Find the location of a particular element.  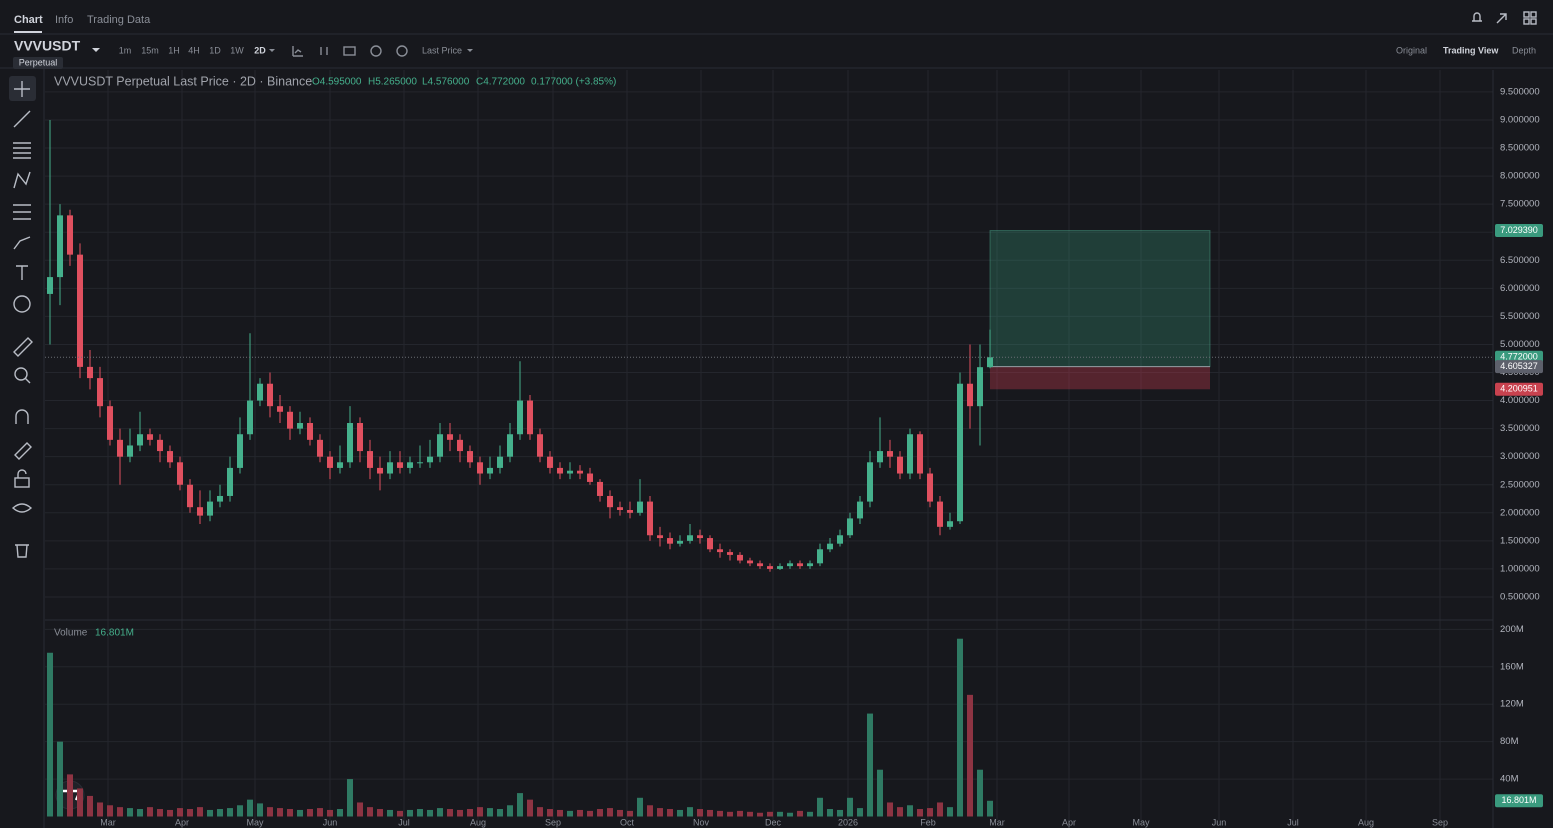

volume-badge is located at coordinates (1519, 801).